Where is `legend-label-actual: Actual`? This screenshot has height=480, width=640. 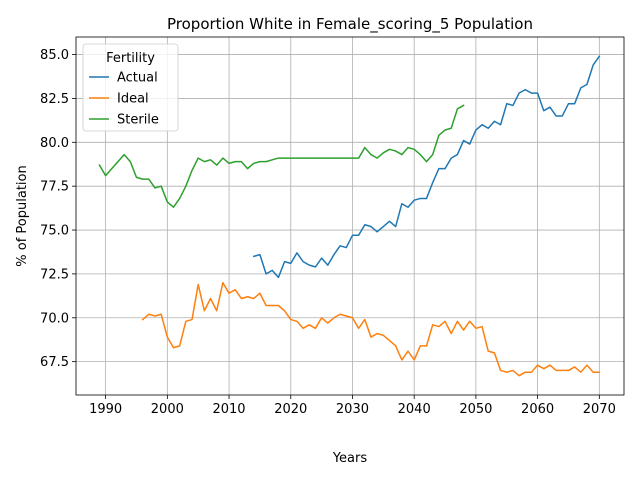 legend-label-actual: Actual is located at coordinates (137, 78).